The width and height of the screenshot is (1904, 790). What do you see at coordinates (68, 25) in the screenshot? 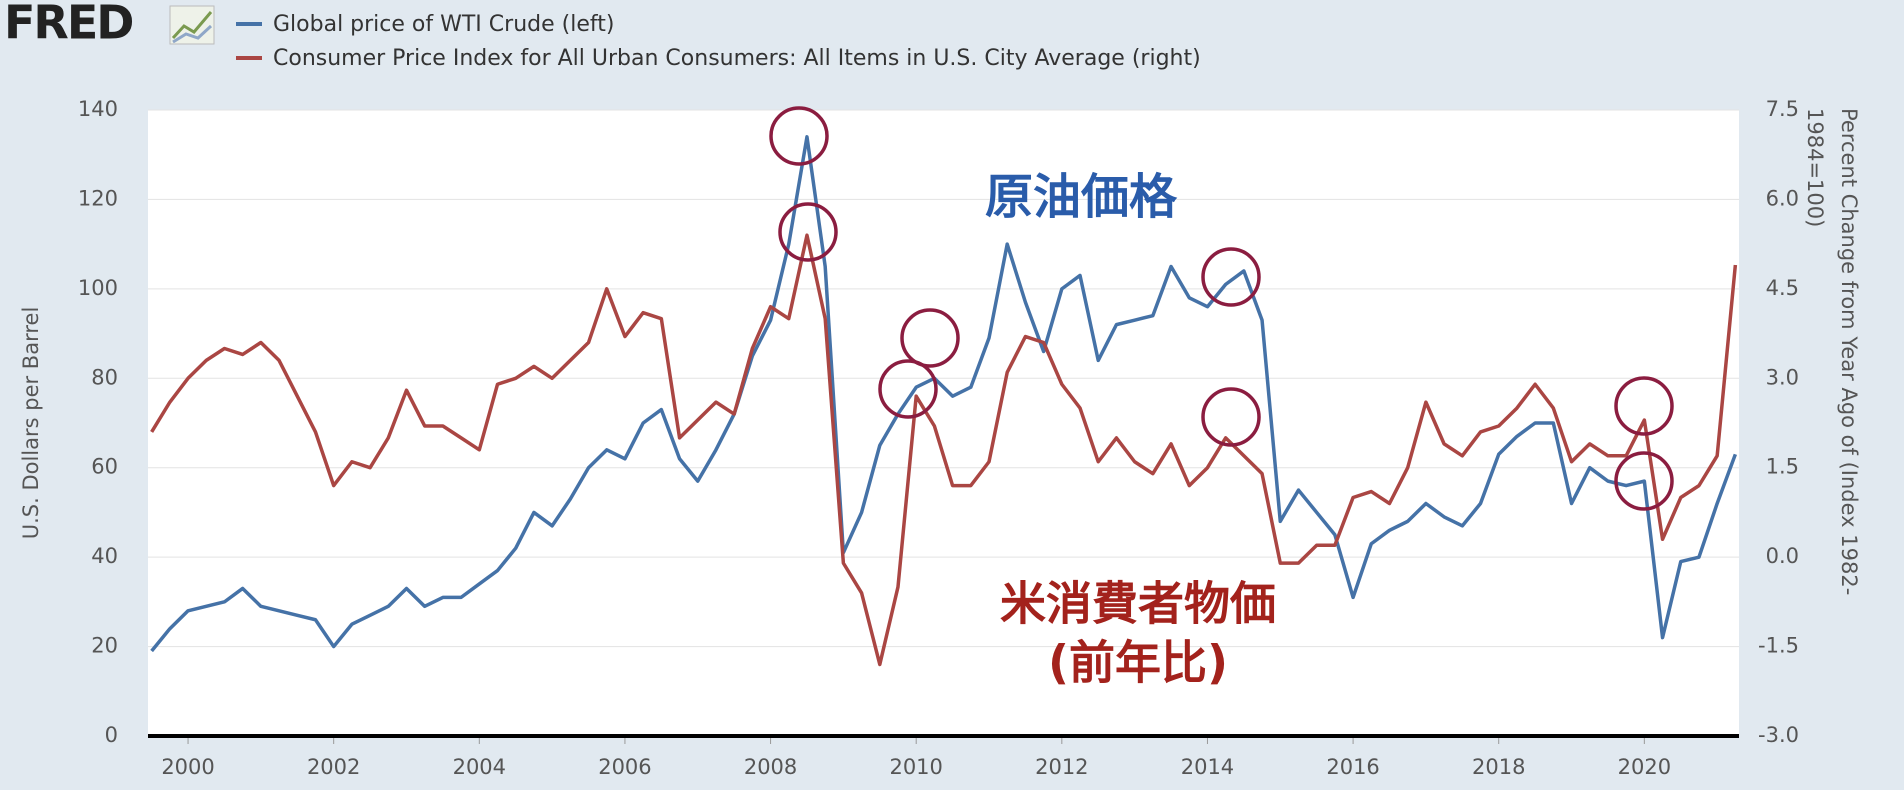
I see `logo: FRED` at bounding box center [68, 25].